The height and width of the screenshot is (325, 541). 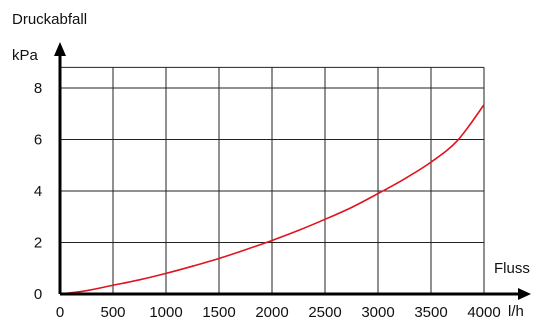 What do you see at coordinates (49, 19) in the screenshot?
I see `chart-title: Druckabfall` at bounding box center [49, 19].